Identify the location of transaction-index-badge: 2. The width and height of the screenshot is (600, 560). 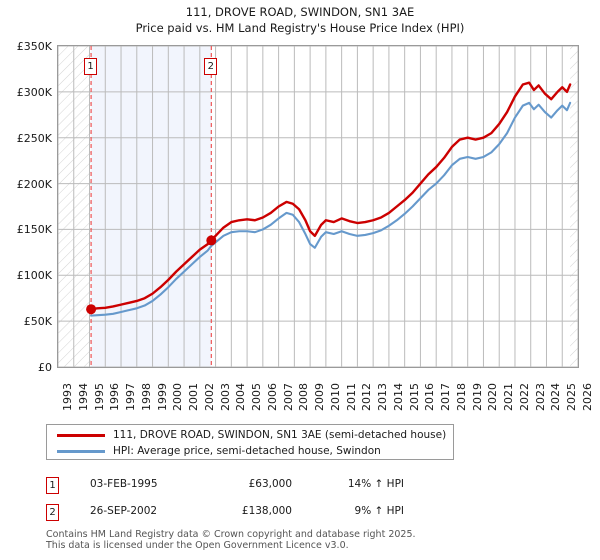
(52, 512).